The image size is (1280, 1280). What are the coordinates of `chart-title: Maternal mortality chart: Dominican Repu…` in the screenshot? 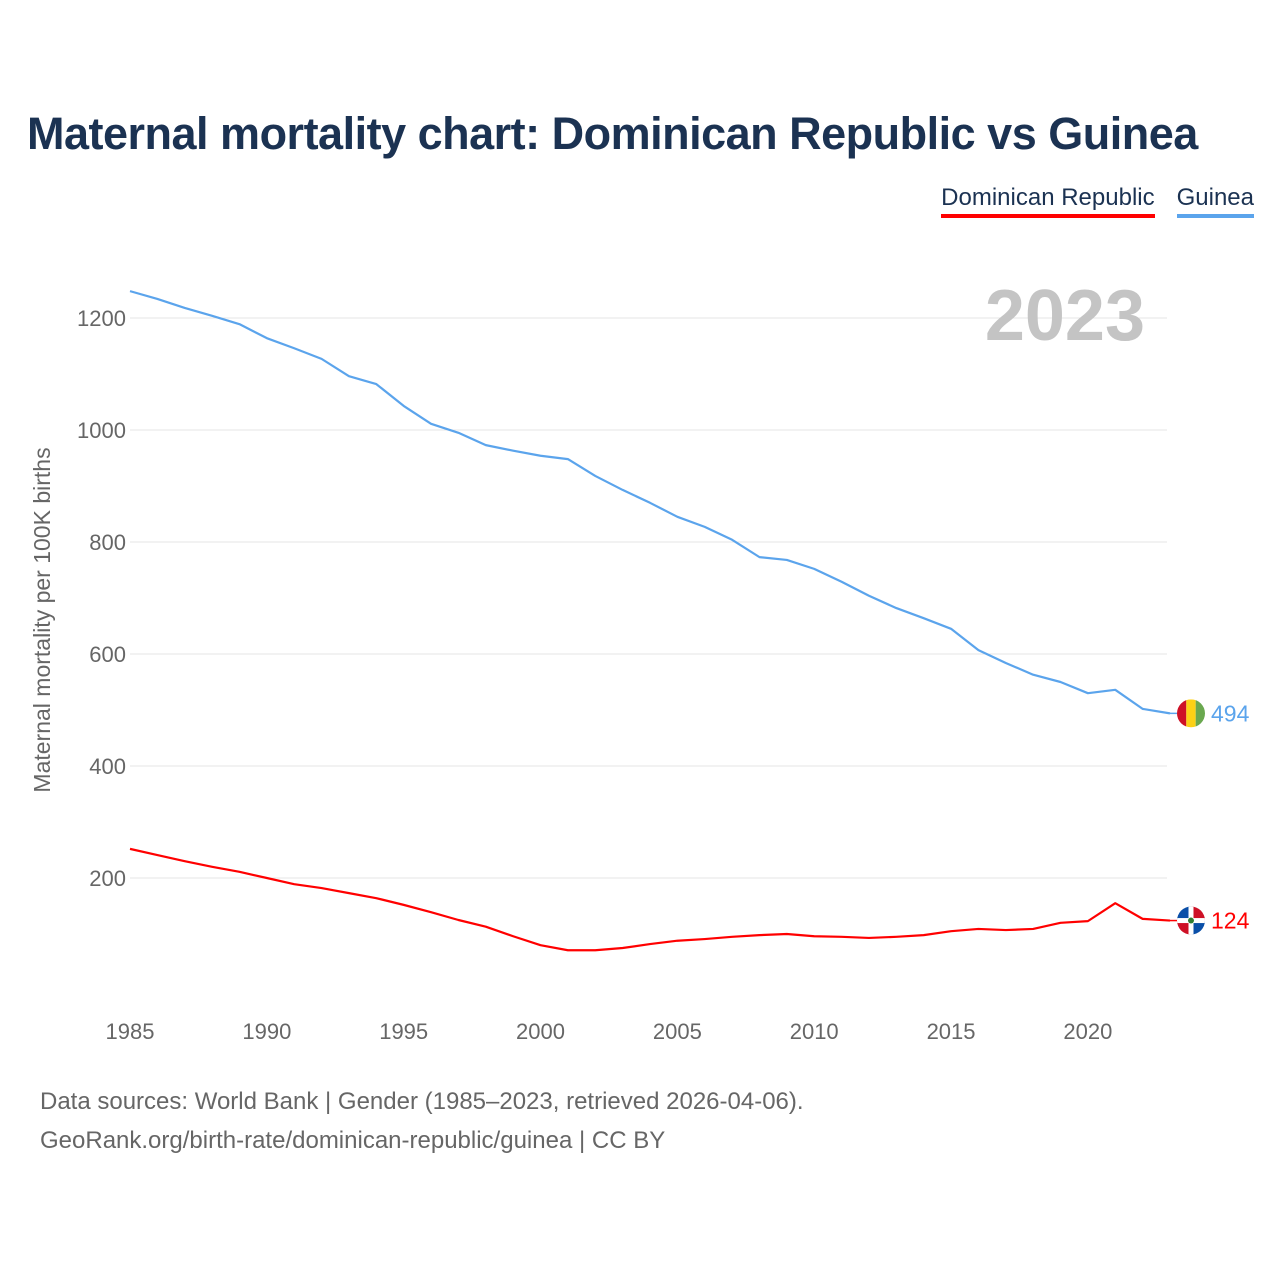 It's located at (612, 133).